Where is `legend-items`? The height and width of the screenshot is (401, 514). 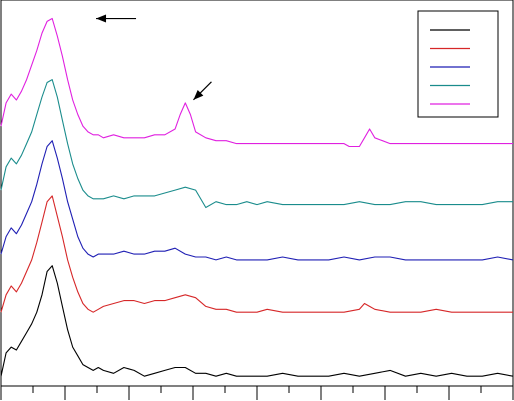 legend-items is located at coordinates (450, 67).